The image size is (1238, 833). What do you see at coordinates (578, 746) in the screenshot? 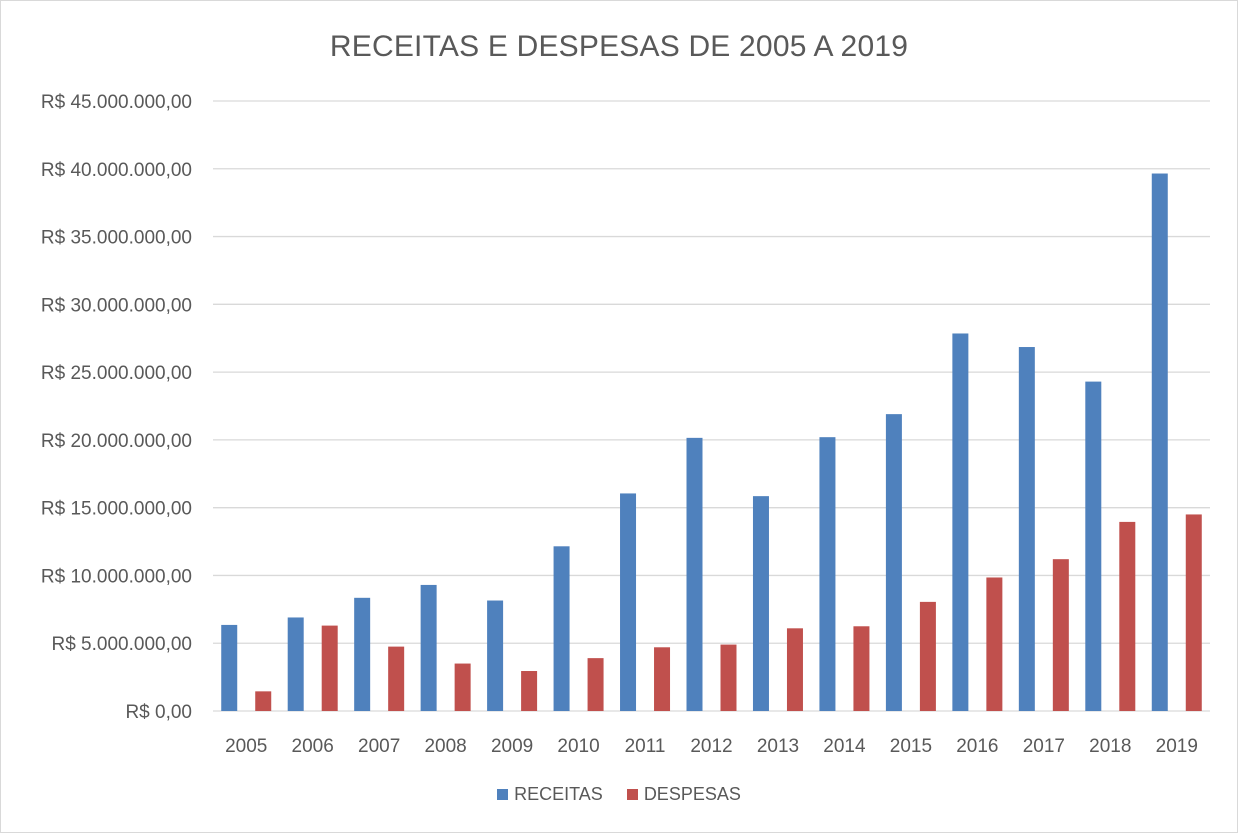
I see `x-tick-label: 2010` at bounding box center [578, 746].